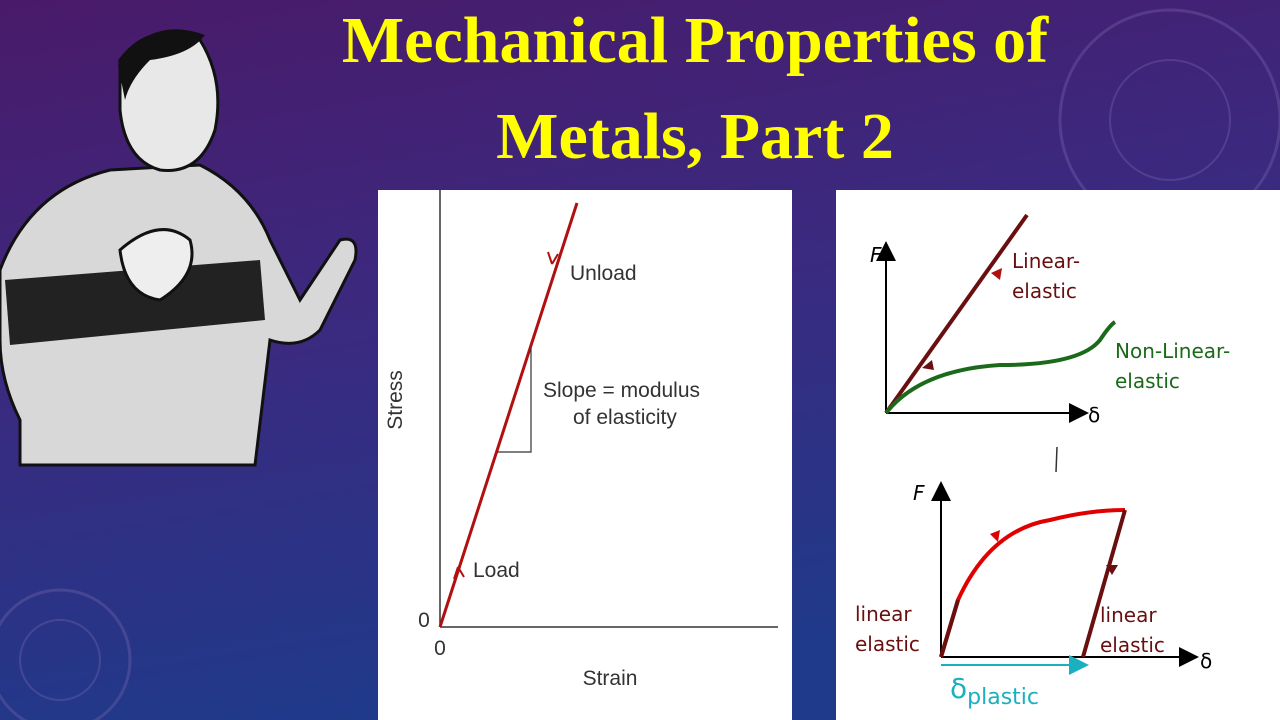 The width and height of the screenshot is (1280, 720). What do you see at coordinates (621, 390) in the screenshot?
I see `slope-label: Slope = modulus` at bounding box center [621, 390].